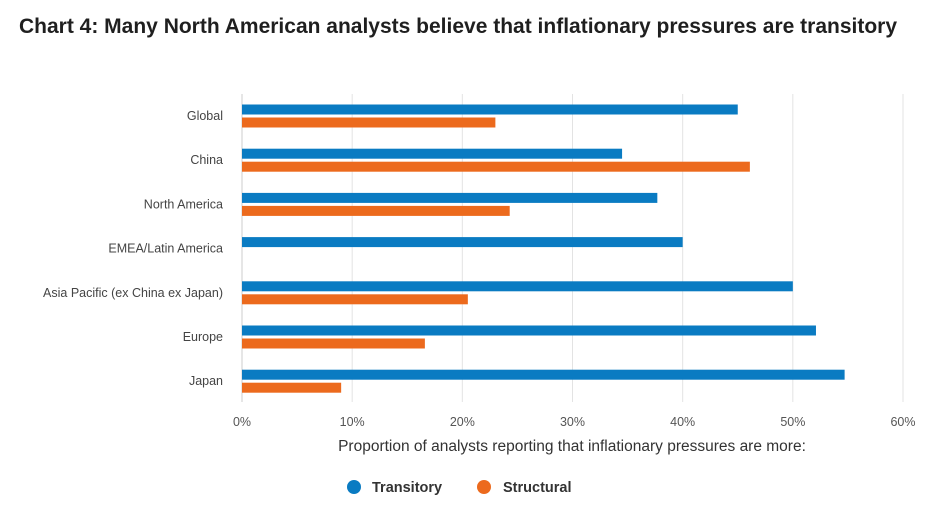 The image size is (940, 522). Describe the element at coordinates (183, 204) in the screenshot. I see `category-label: North America` at that location.